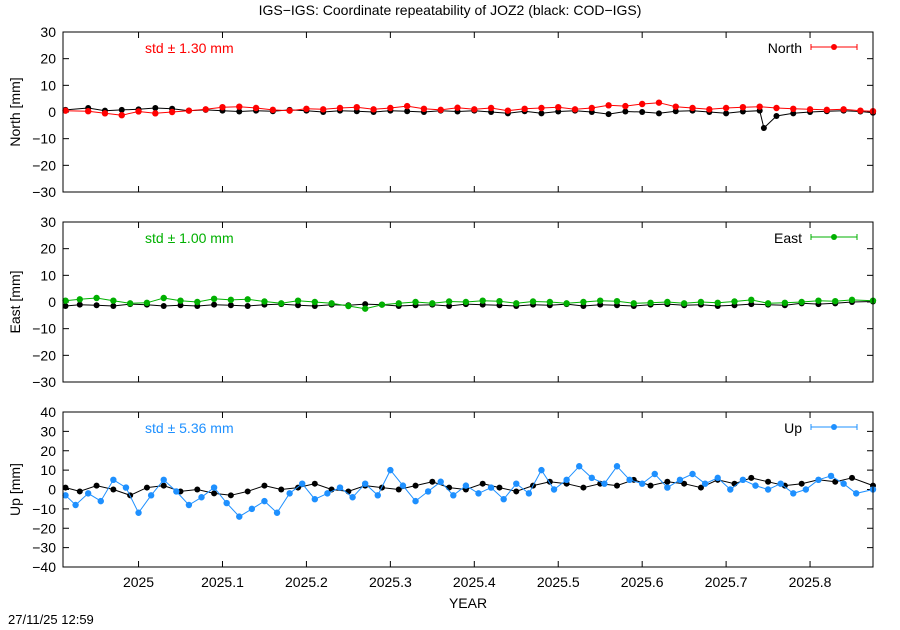 This screenshot has height=630, width=900. I want to click on east-legend-label: East, so click(788, 238).